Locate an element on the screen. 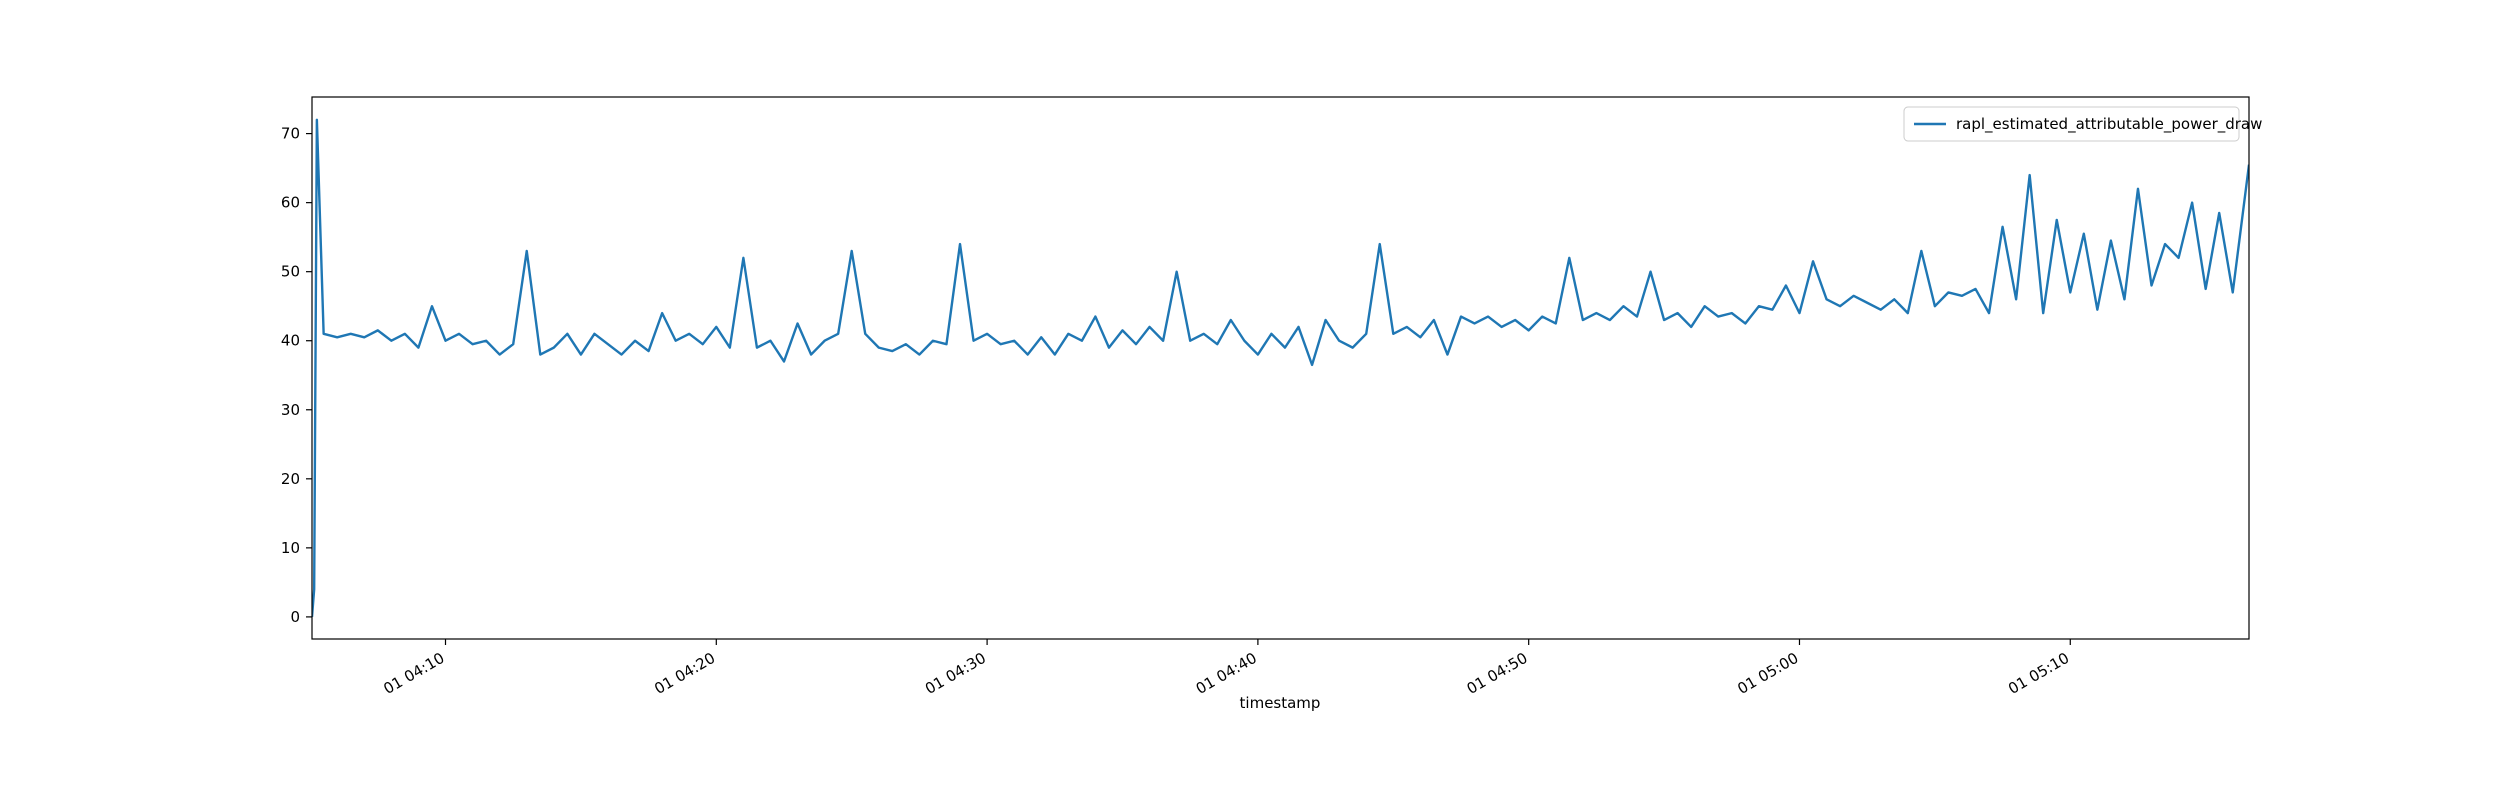  x-tick-label: 01 04:20 is located at coordinates (684, 673).